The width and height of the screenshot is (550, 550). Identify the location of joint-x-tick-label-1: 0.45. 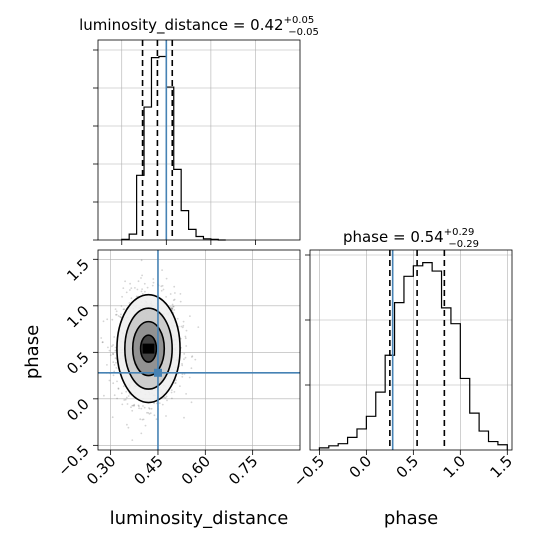
(148, 470).